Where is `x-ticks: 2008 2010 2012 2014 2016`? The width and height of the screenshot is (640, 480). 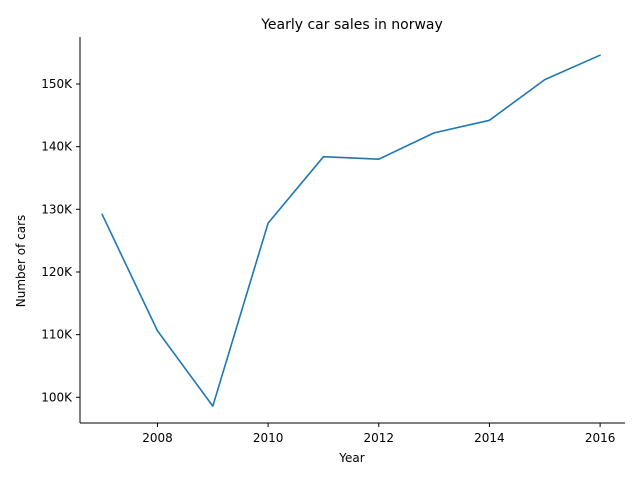
x-ticks: 2008 2010 2012 2014 2016 is located at coordinates (378, 434).